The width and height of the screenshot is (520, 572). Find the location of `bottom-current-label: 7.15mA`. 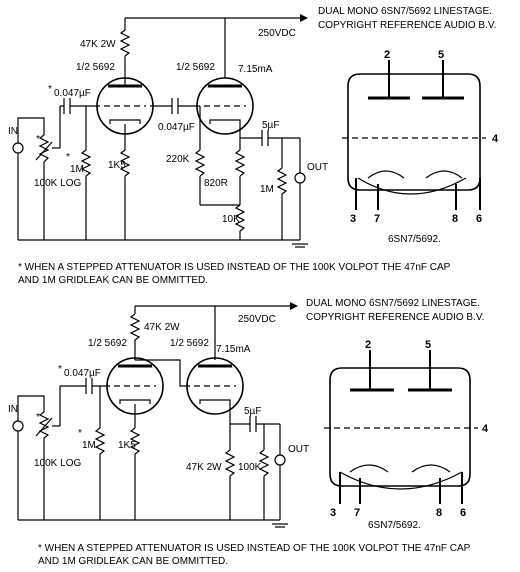

bottom-current-label: 7.15mA is located at coordinates (233, 349).